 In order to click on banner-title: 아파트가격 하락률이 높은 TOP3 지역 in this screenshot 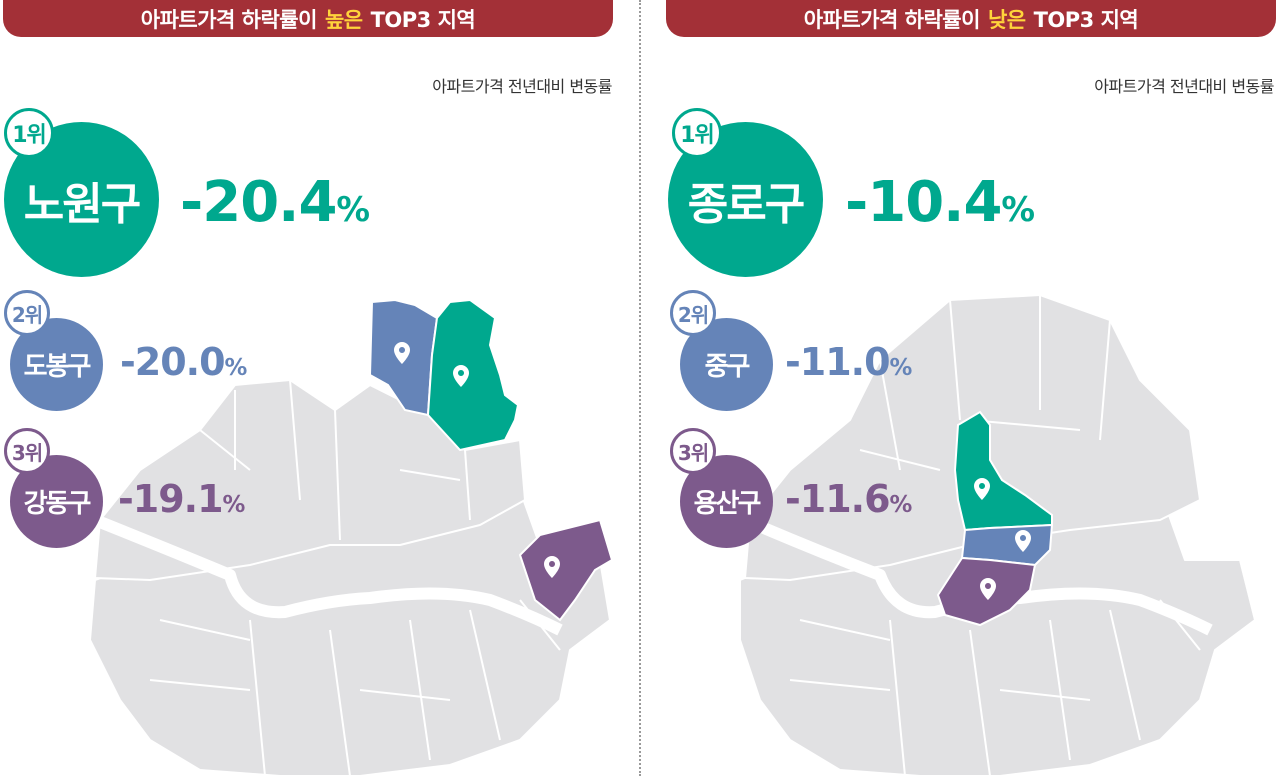, I will do `click(308, 18)`.